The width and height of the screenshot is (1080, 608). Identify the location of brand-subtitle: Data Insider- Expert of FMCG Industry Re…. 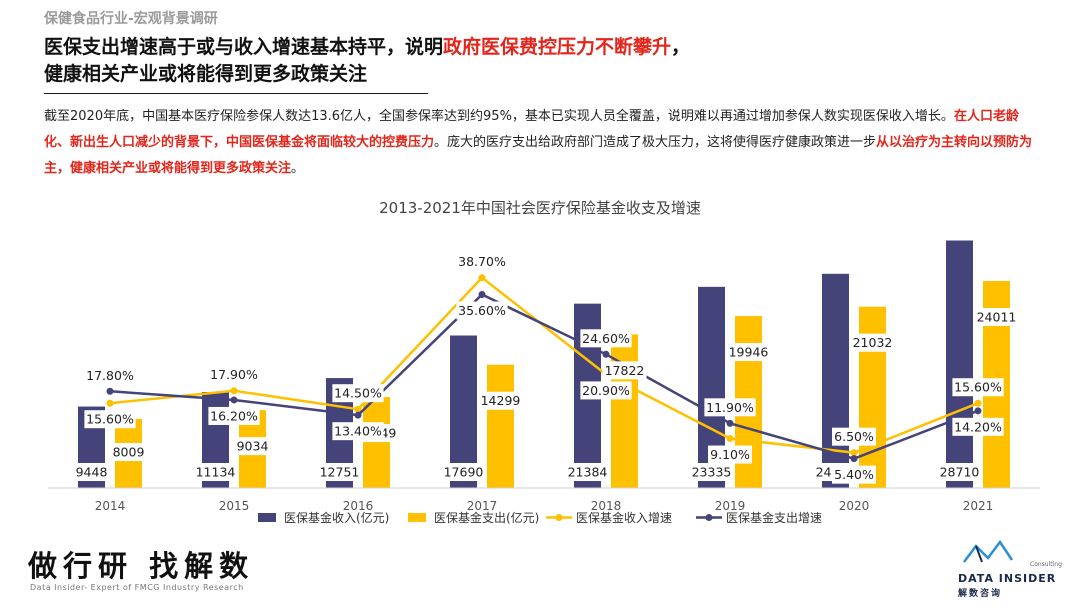
(137, 587).